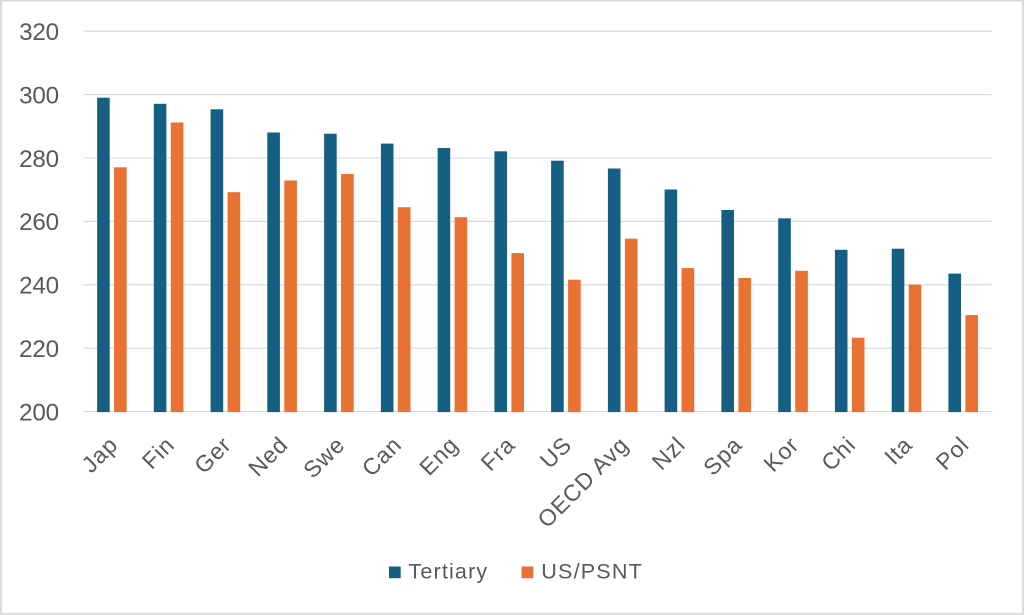  I want to click on svg-text: 260, so click(39, 222).